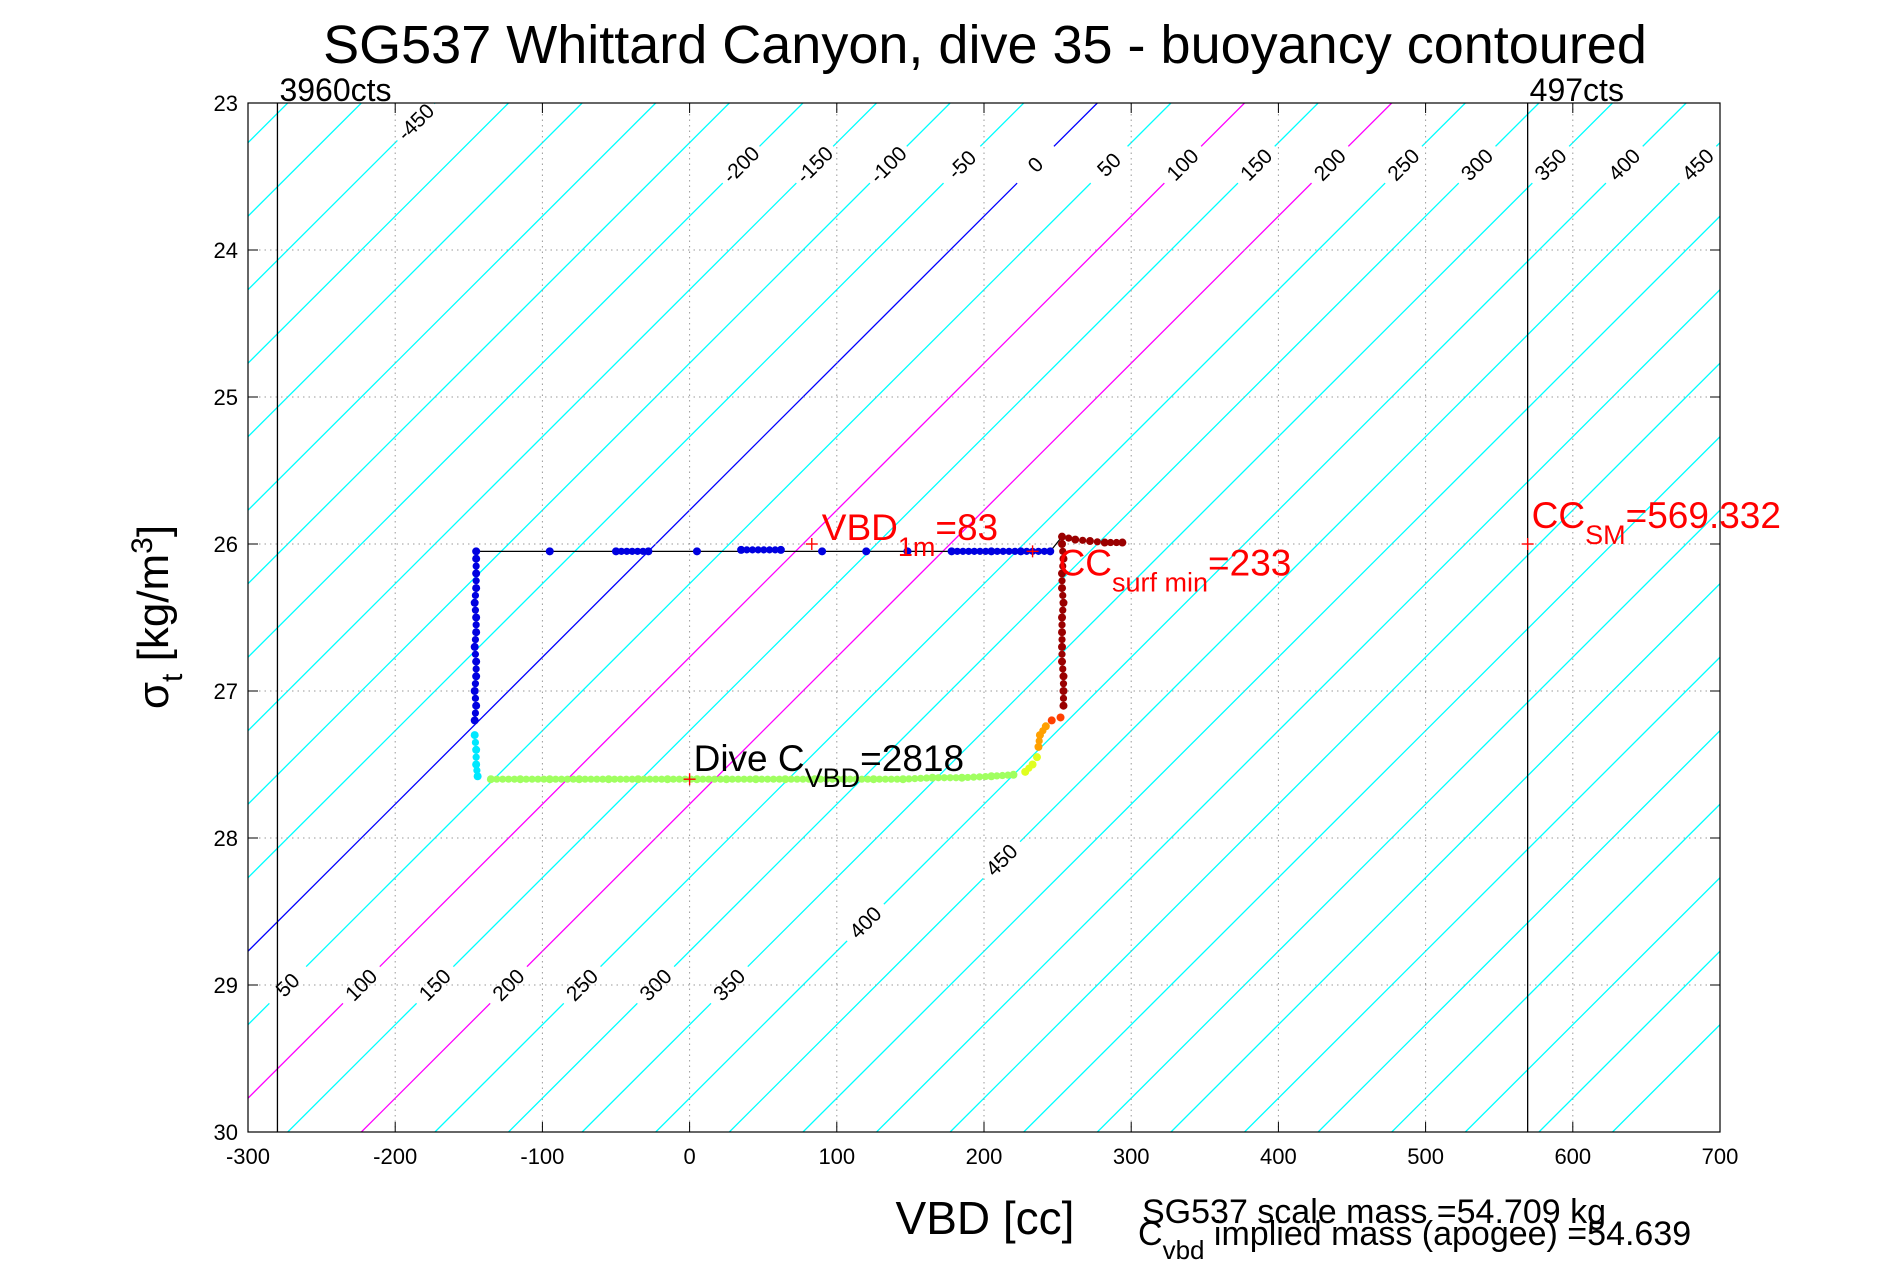 Image resolution: width=1891 pixels, height=1262 pixels. I want to click on y-tick-label: 24, so click(226, 250).